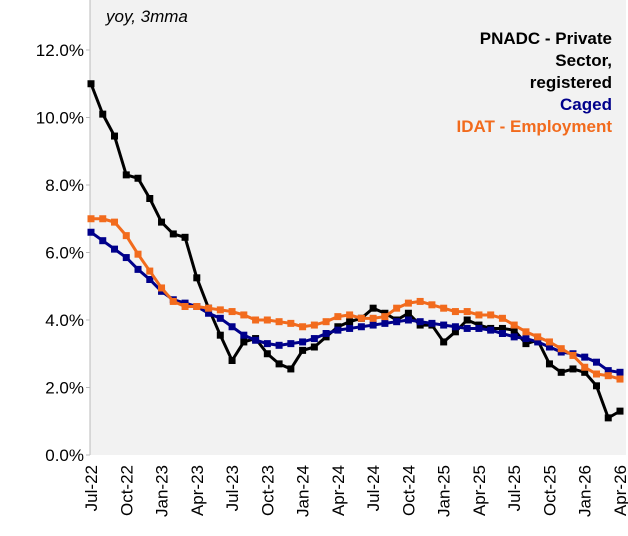 This screenshot has height=536, width=628. I want to click on annotation: yoy, 3mma, so click(146, 16).